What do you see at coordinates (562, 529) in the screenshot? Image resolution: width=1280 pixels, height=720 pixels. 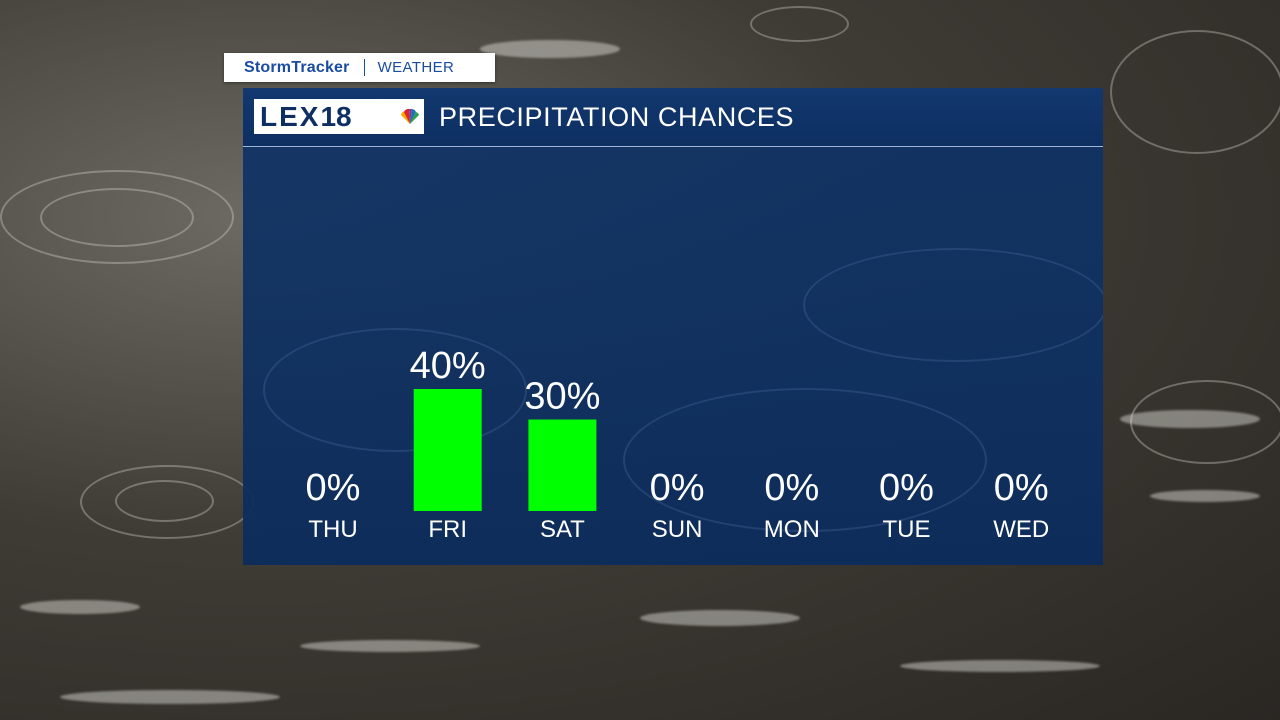 I see `day-label-sat: SAT` at bounding box center [562, 529].